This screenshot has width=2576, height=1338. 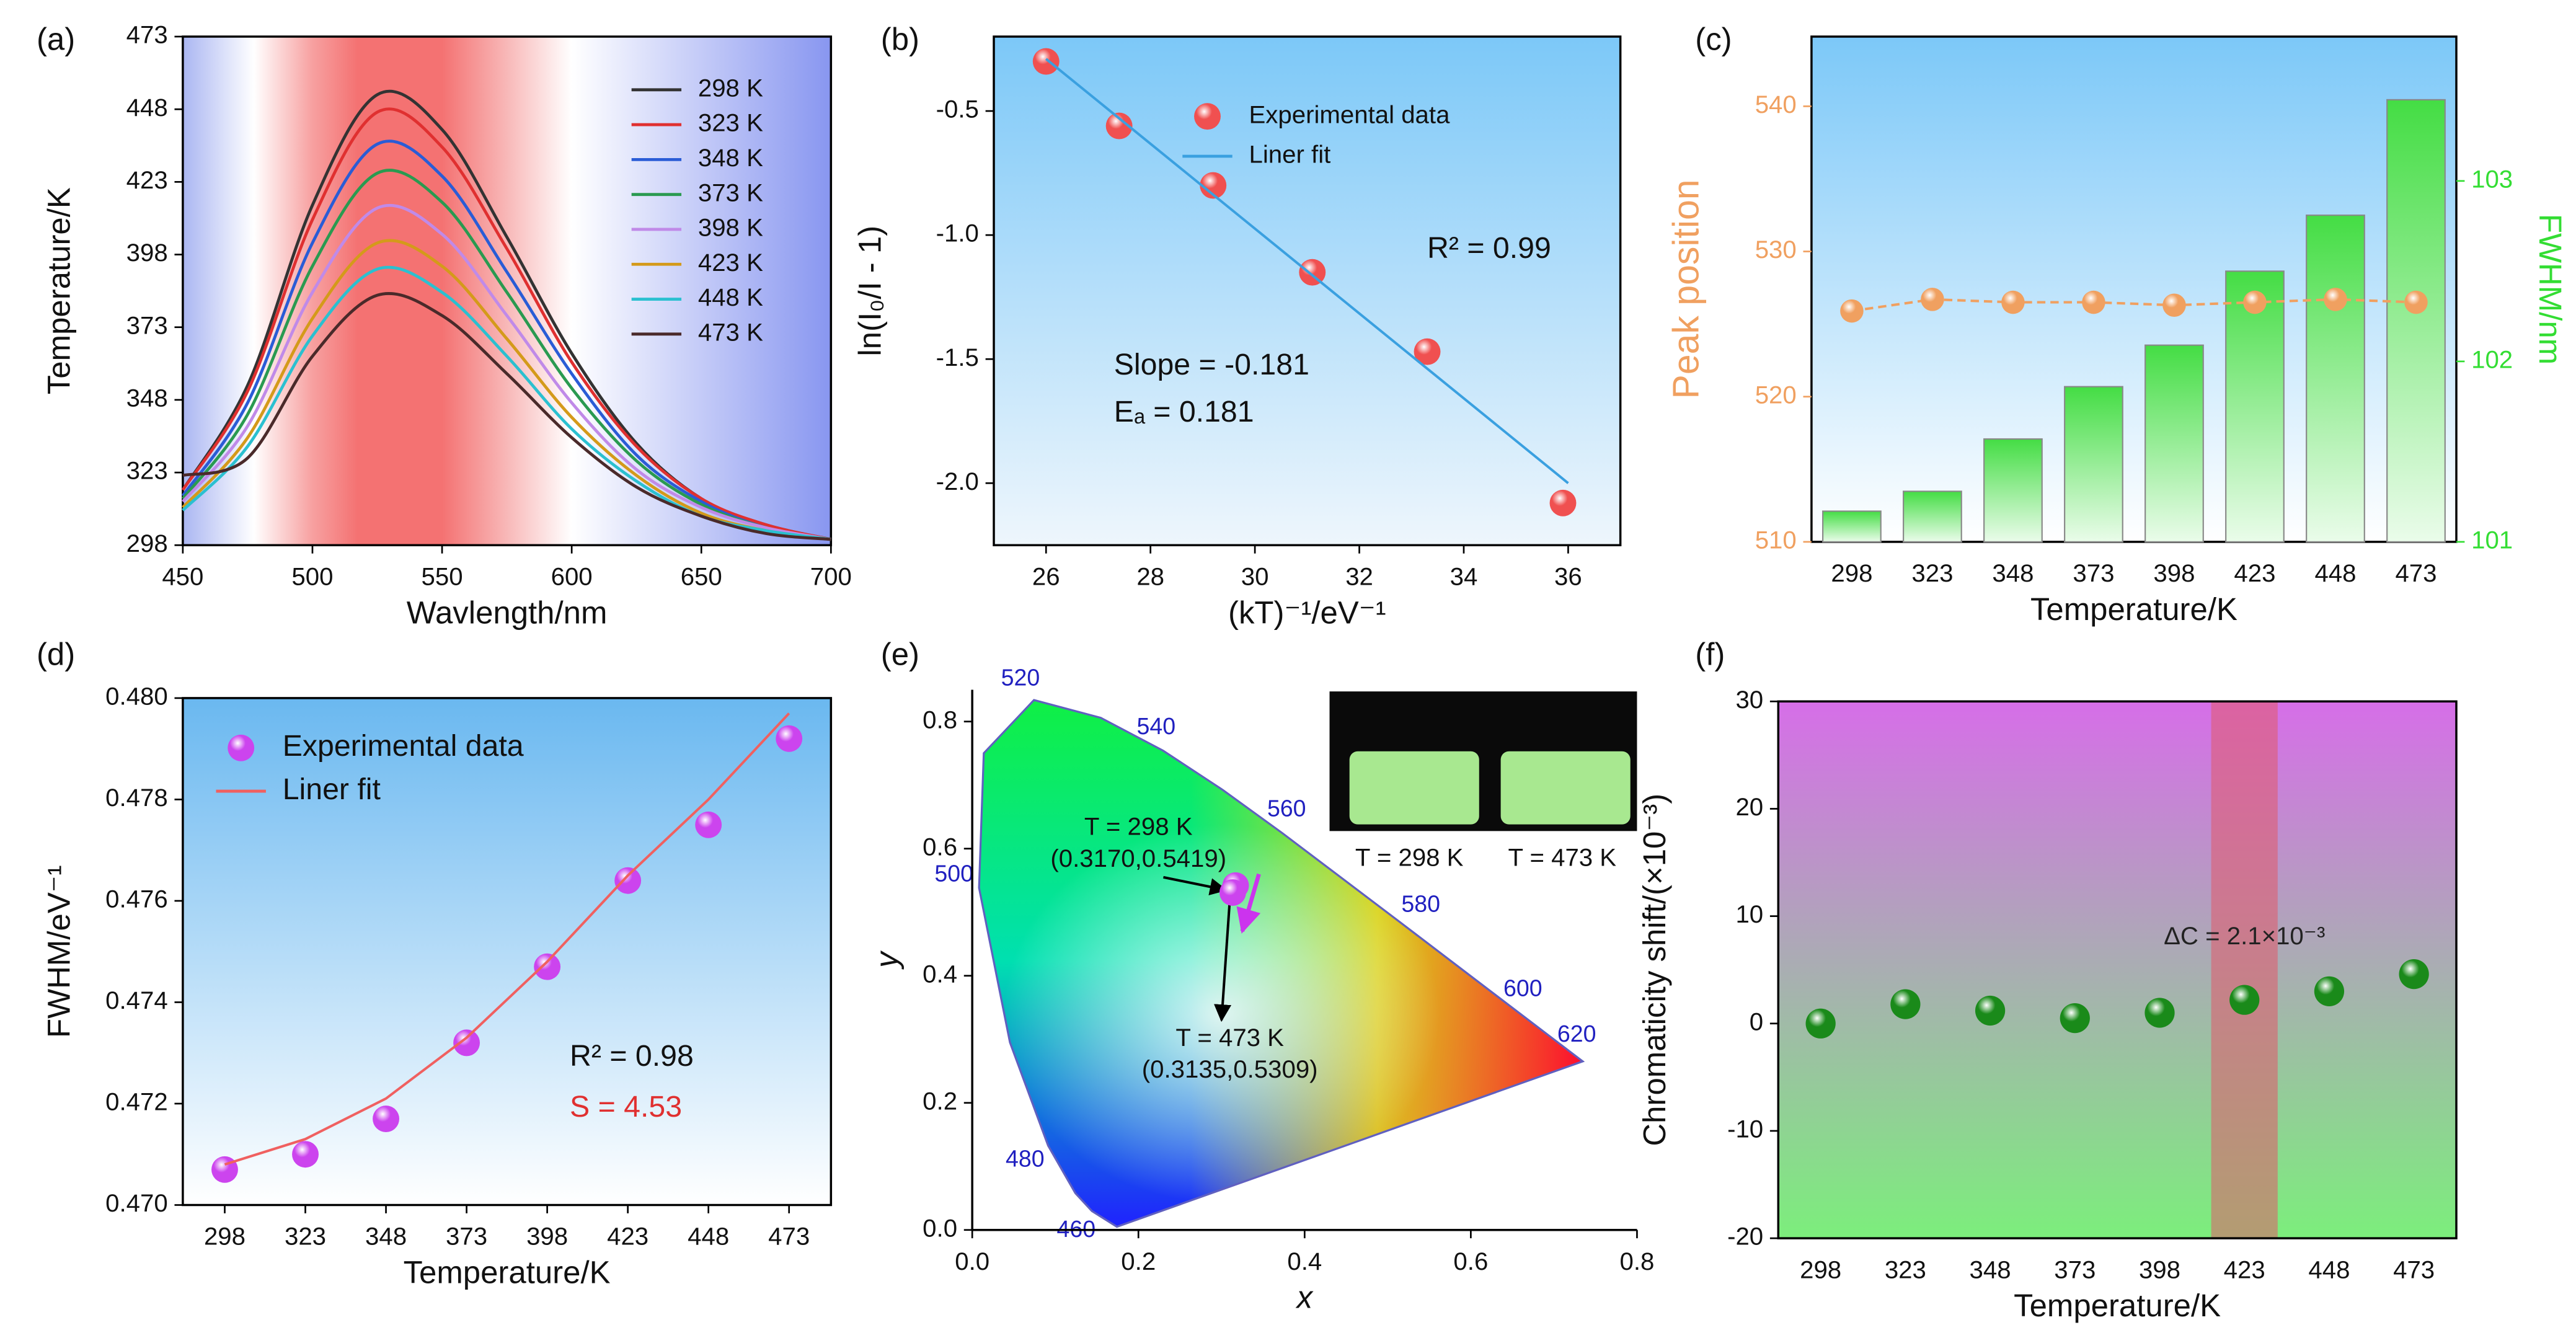 What do you see at coordinates (305, 1237) in the screenshot?
I see `x-tick-label: 323` at bounding box center [305, 1237].